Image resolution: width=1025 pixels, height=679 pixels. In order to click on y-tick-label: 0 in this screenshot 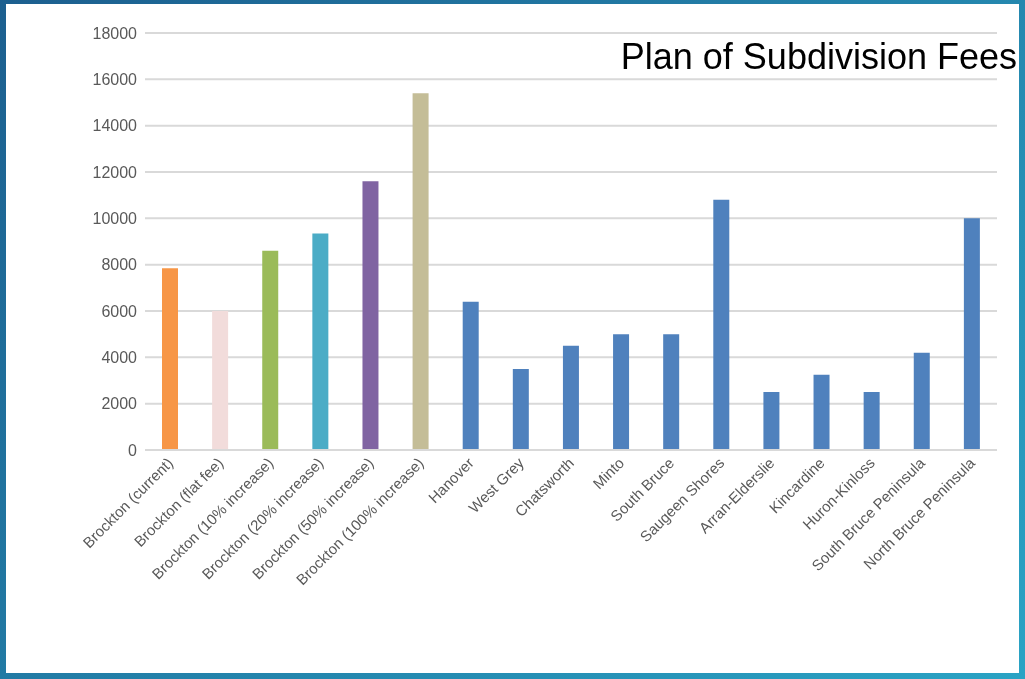, I will do `click(133, 450)`.